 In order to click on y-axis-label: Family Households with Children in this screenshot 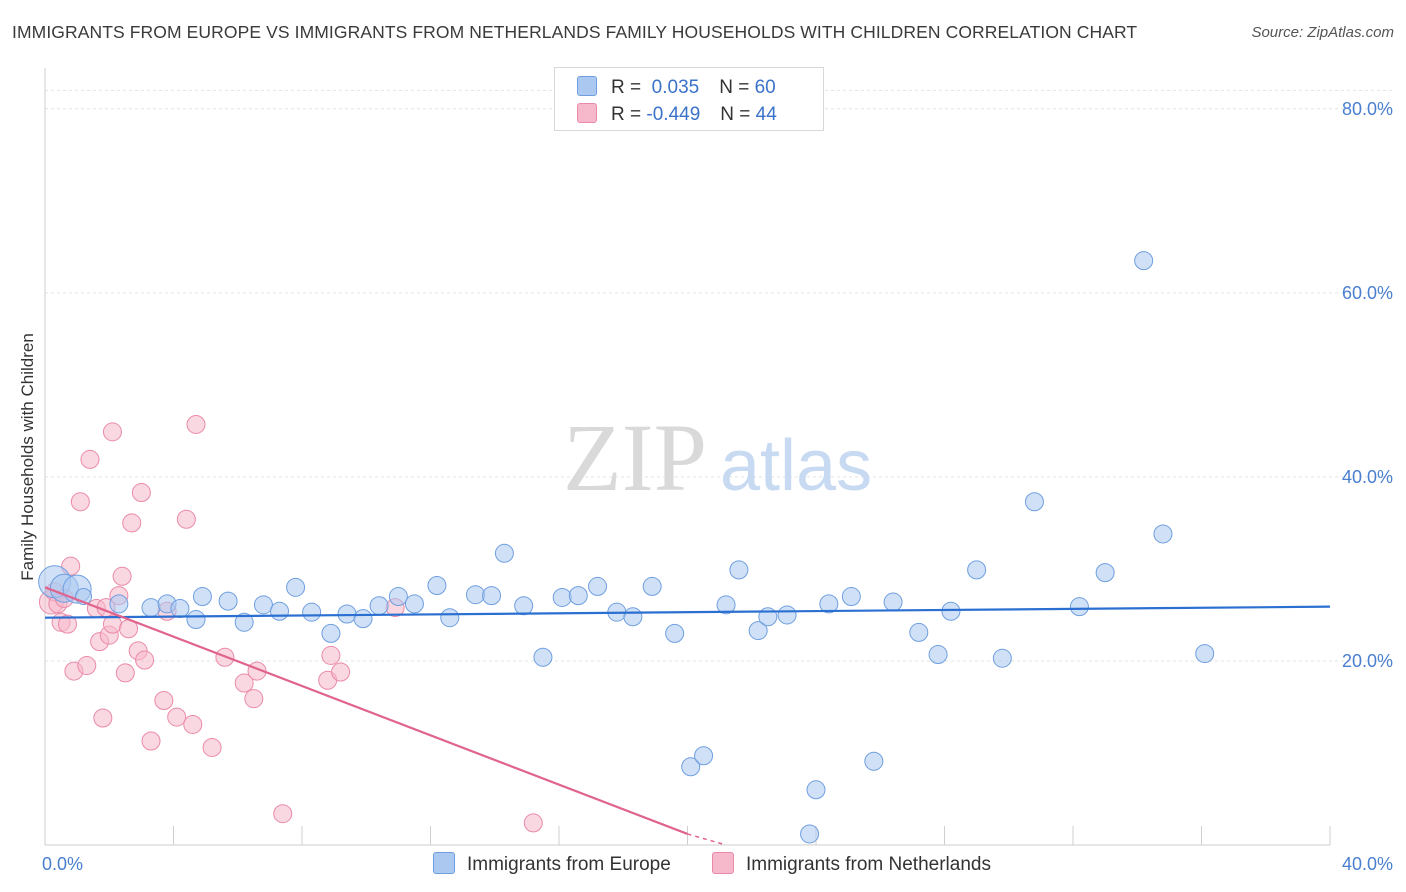, I will do `click(27, 457)`.